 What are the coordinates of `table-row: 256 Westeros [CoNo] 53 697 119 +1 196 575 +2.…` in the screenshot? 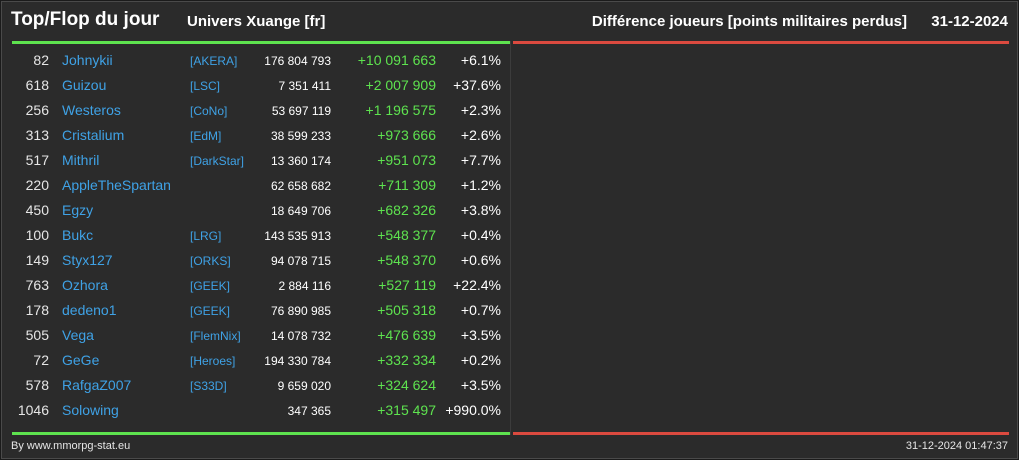 It's located at (261, 110).